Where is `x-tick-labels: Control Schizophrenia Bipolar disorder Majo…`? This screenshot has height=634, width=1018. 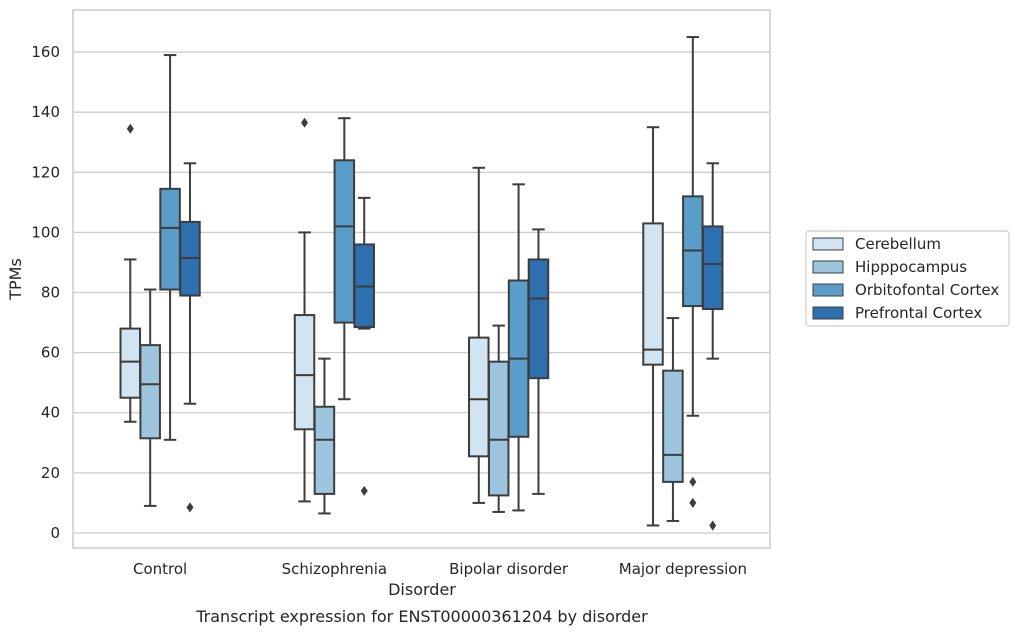 x-tick-labels: Control Schizophrenia Bipolar disorder Majo… is located at coordinates (440, 569).